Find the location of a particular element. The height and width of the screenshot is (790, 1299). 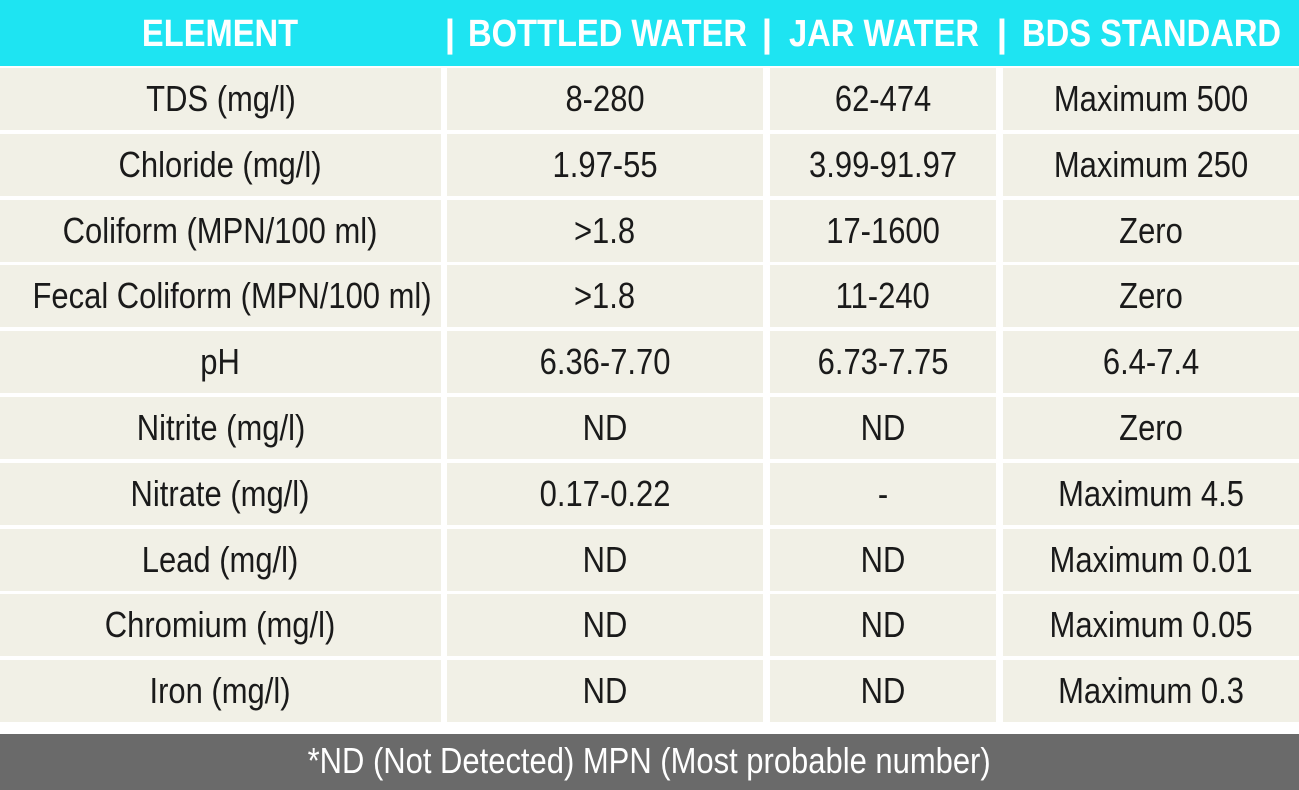

element-cell-text: Chromium (mg/l) is located at coordinates (220, 624).